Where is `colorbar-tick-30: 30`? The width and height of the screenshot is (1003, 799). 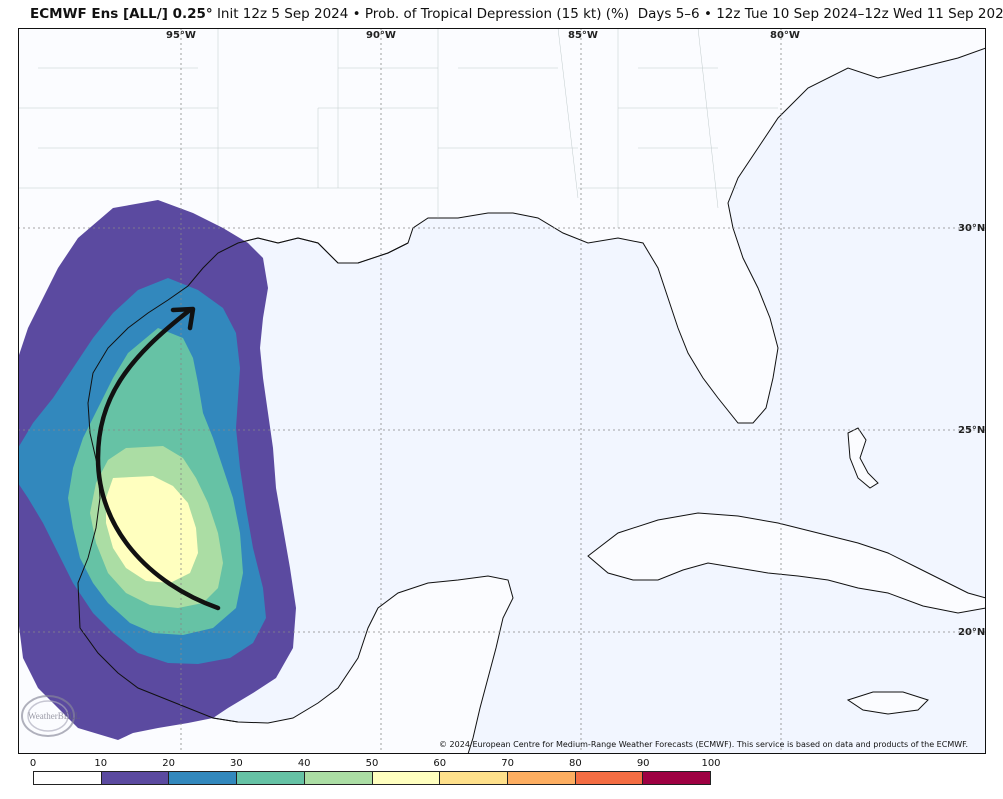
colorbar-tick-30: 30 is located at coordinates (236, 763).